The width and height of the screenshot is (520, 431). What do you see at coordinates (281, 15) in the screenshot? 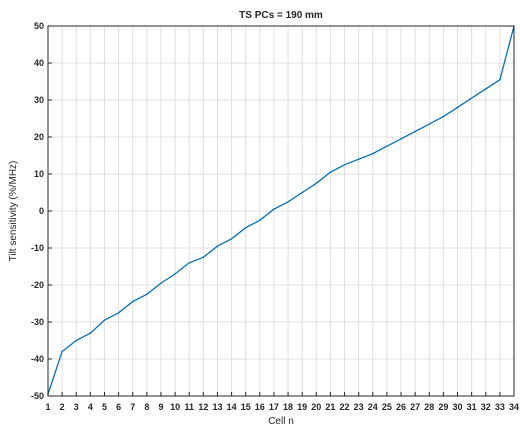
I see `chart-title: TS PCs = 190 mm` at bounding box center [281, 15].